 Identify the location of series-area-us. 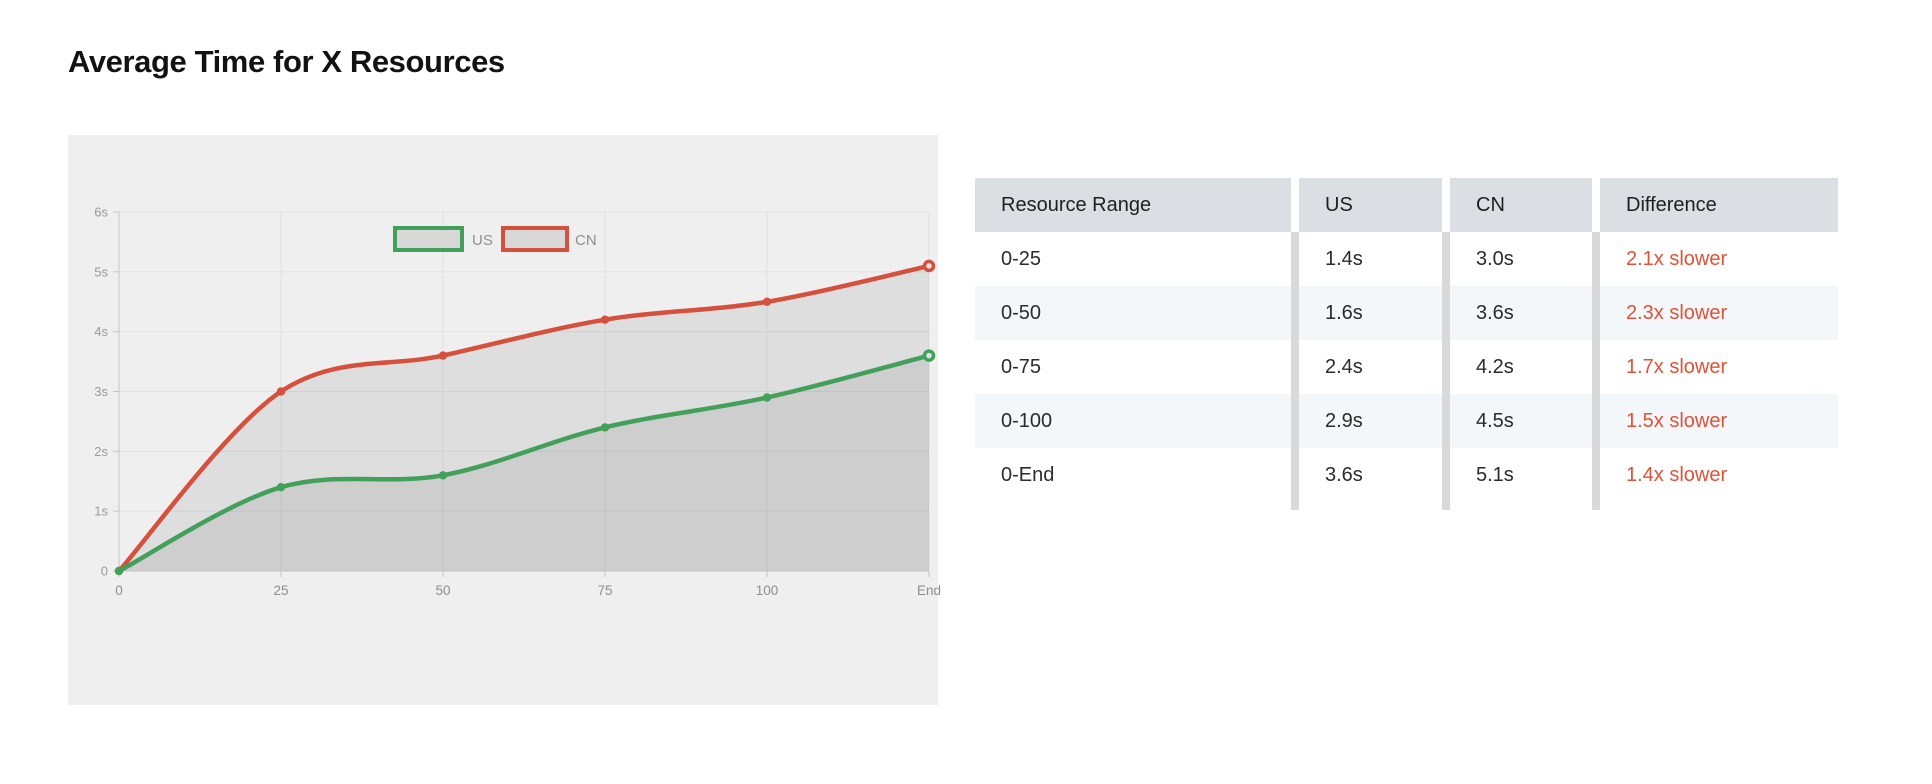
(524, 463).